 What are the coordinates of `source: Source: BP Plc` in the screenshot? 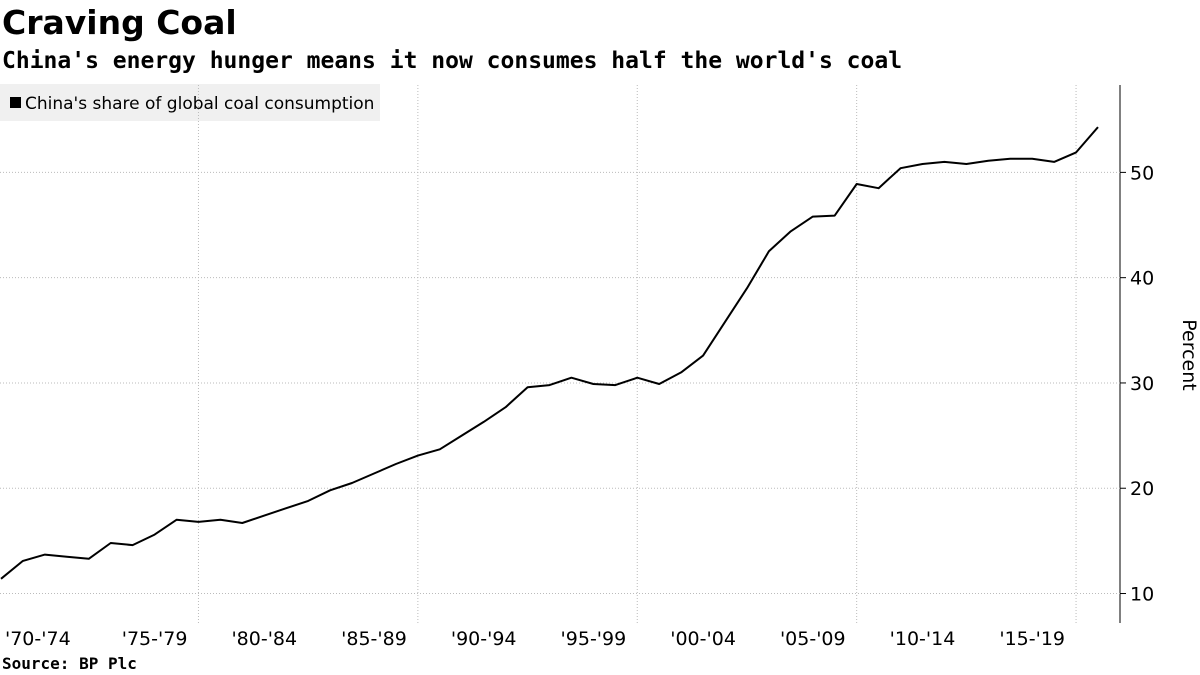 It's located at (69, 663).